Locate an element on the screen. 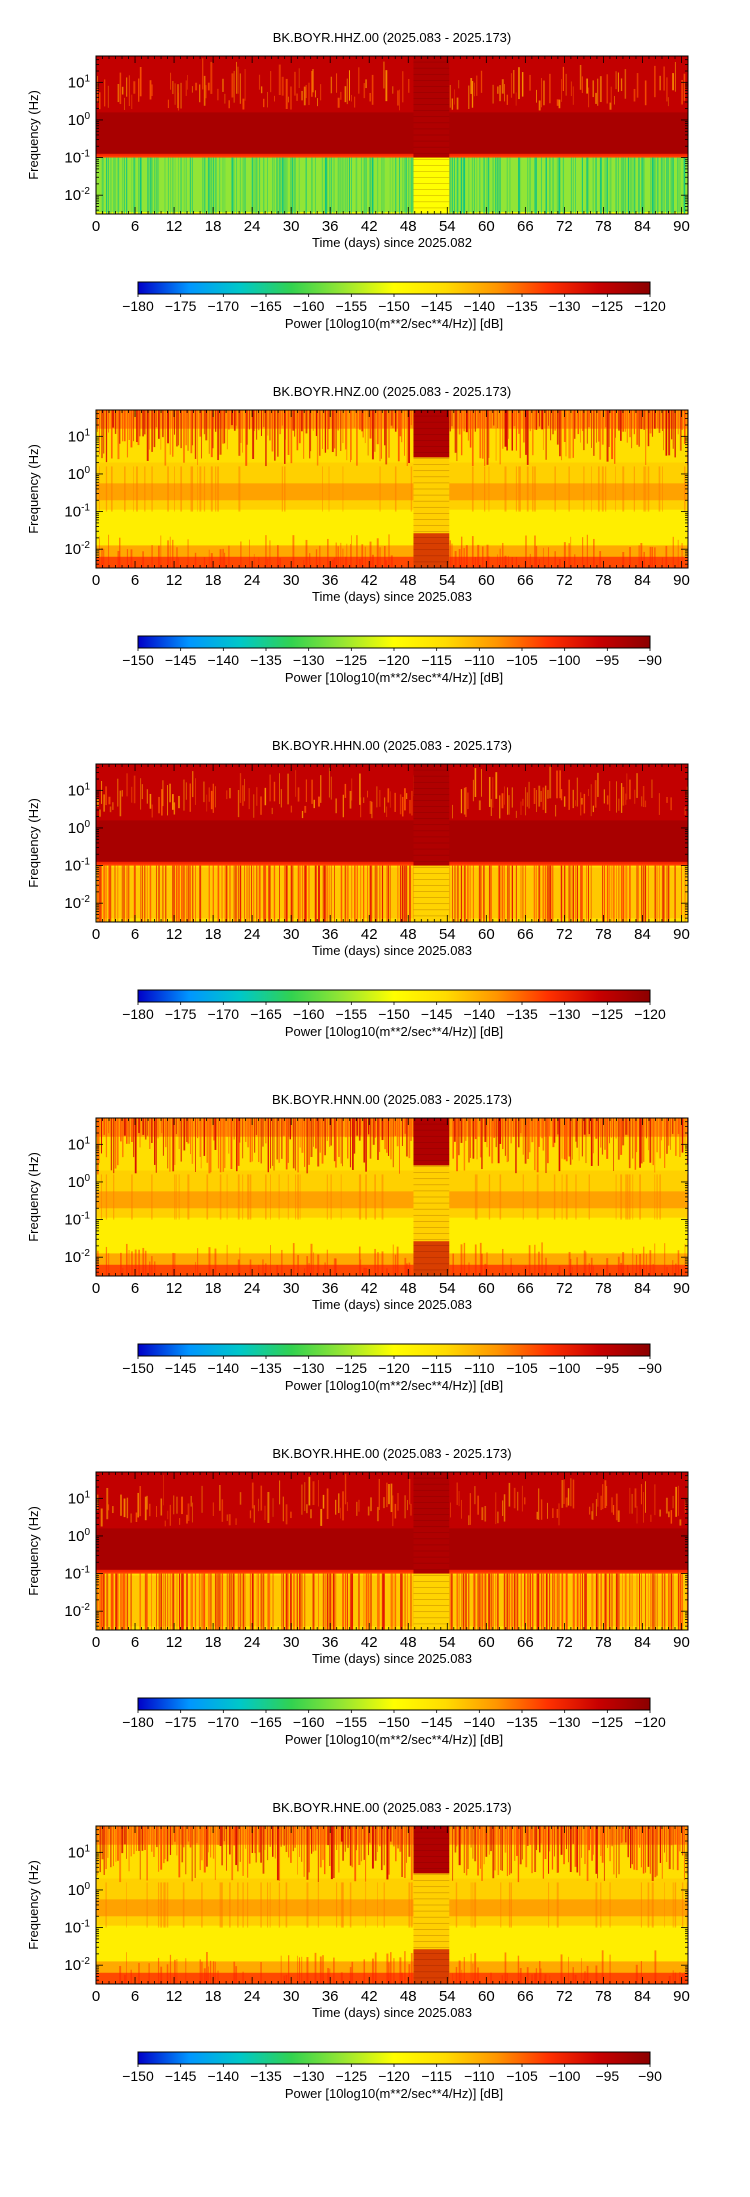  x-tick-label: 24 is located at coordinates (252, 226).